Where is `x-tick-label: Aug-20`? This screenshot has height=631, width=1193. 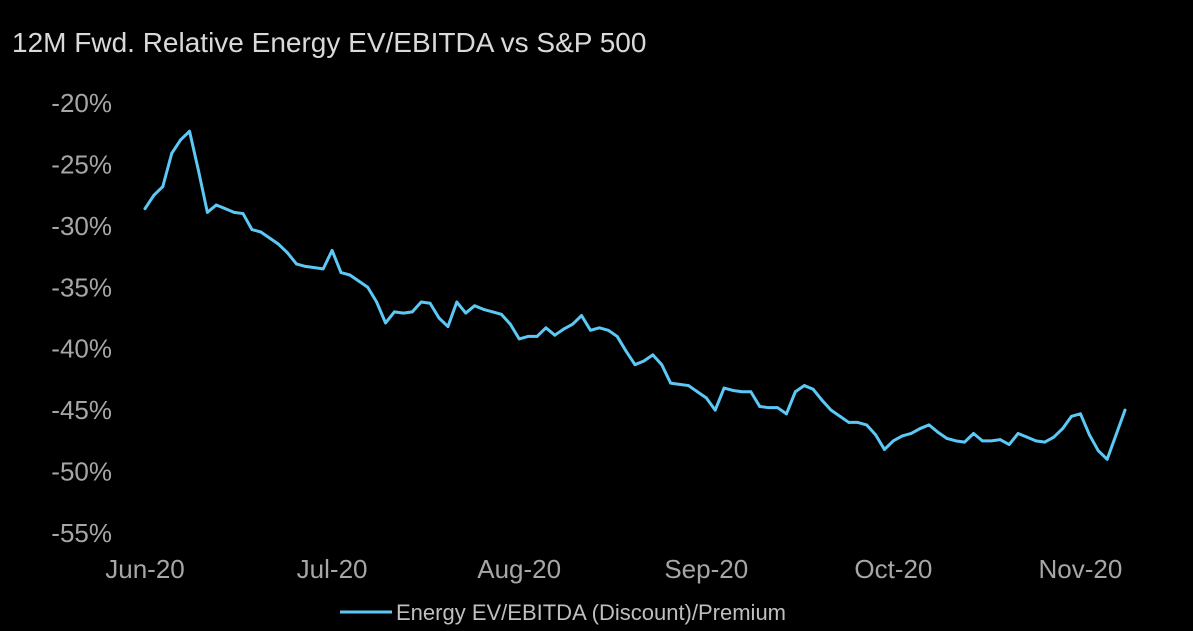
x-tick-label: Aug-20 is located at coordinates (519, 569).